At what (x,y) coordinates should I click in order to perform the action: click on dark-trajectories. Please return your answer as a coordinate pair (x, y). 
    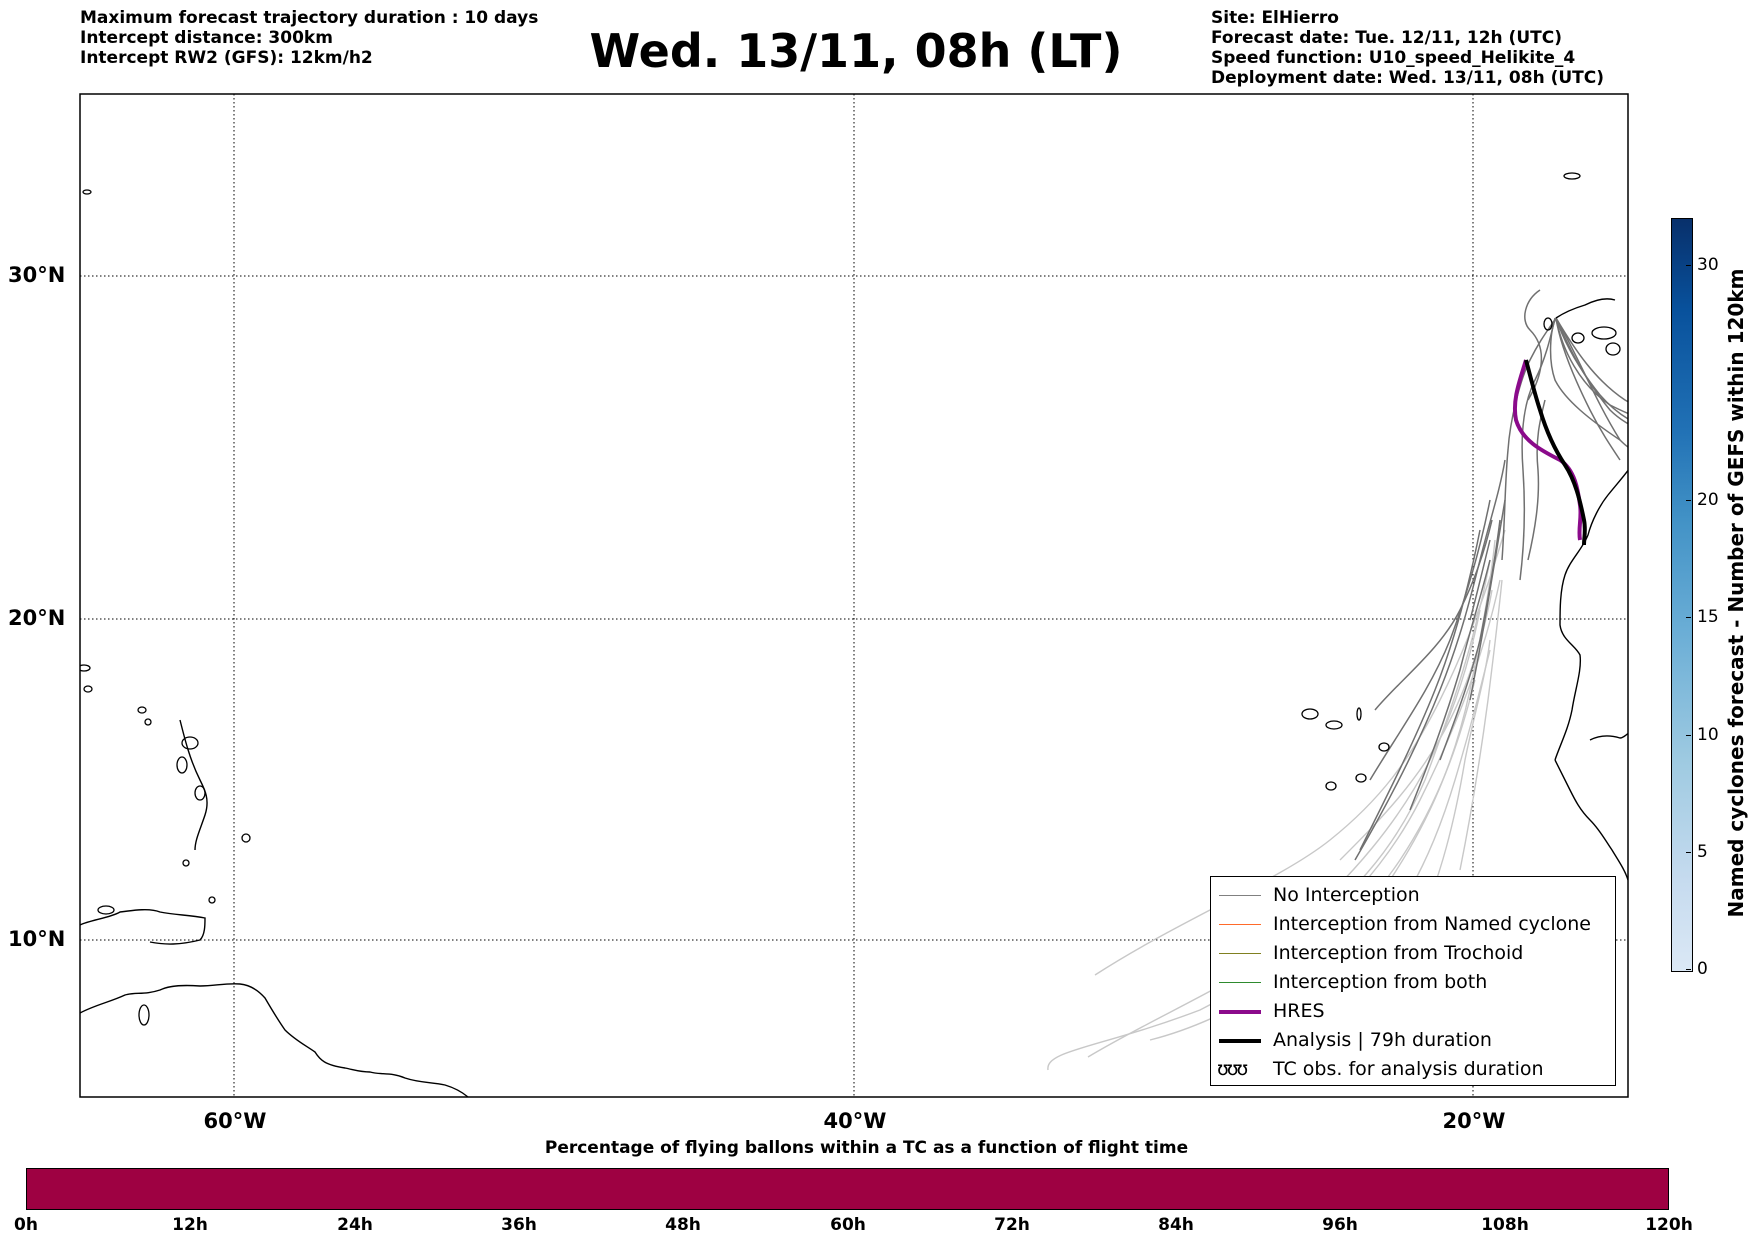
    Looking at the image, I should click on (1491, 575).